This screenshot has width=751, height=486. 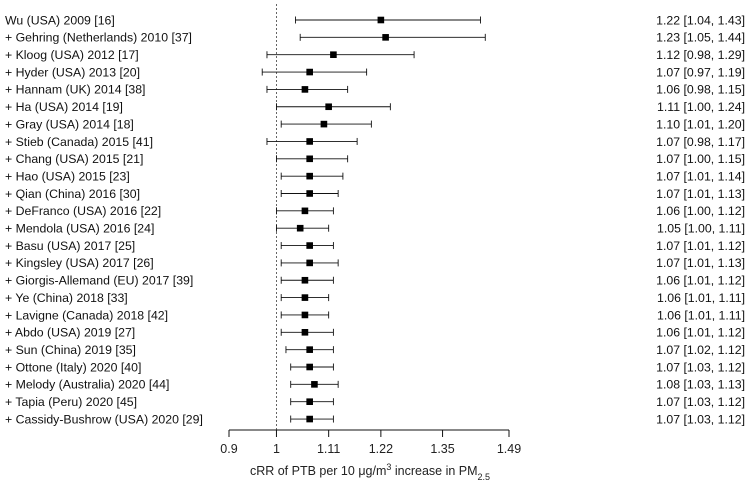 I want to click on study-label: + Chang (USA) 2015 [21], so click(x=74, y=159).